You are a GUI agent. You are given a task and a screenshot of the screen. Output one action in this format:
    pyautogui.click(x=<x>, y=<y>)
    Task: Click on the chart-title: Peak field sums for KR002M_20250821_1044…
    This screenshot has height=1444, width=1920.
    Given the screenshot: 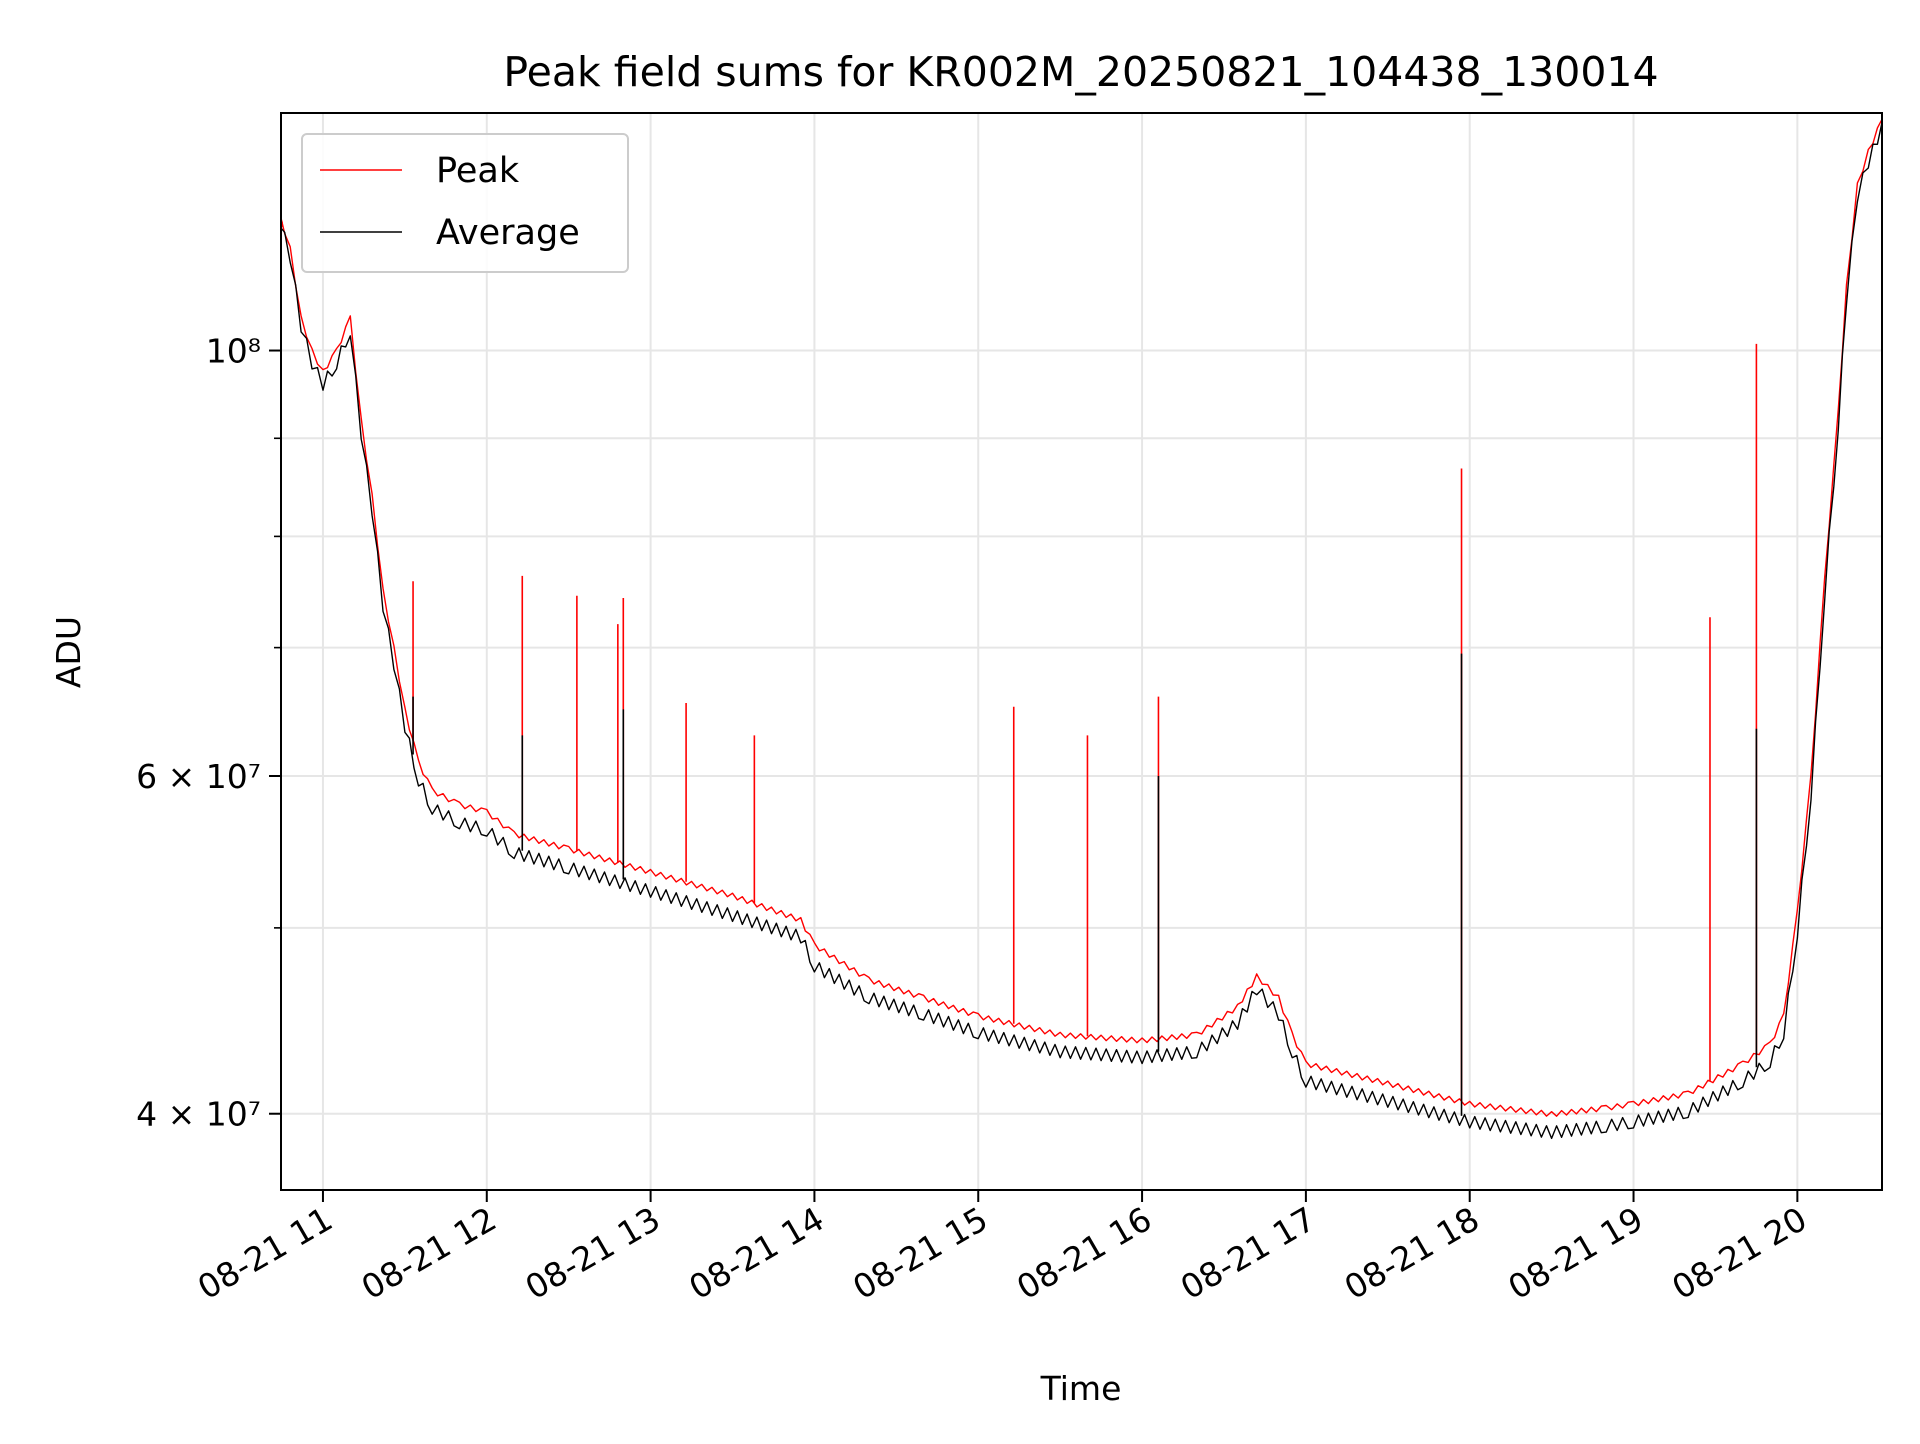 What is the action you would take?
    pyautogui.click(x=1080, y=72)
    